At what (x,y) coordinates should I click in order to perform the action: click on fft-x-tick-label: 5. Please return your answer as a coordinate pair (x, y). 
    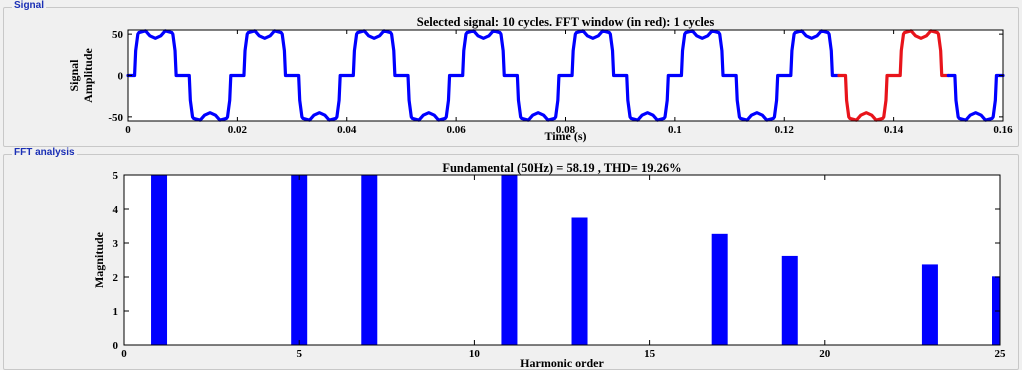
    Looking at the image, I should click on (299, 354).